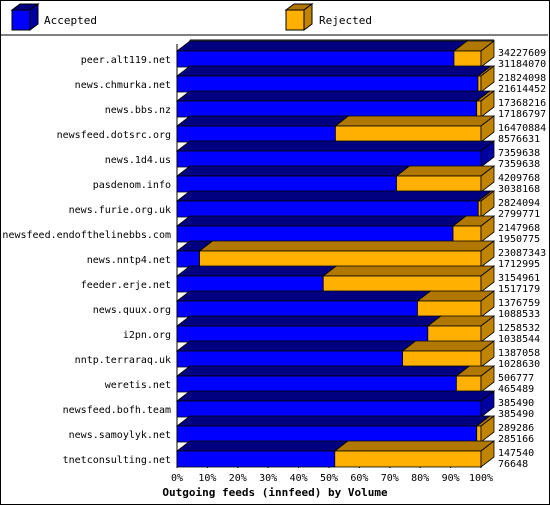  What do you see at coordinates (519, 353) in the screenshot?
I see `value-label-total: 1387058` at bounding box center [519, 353].